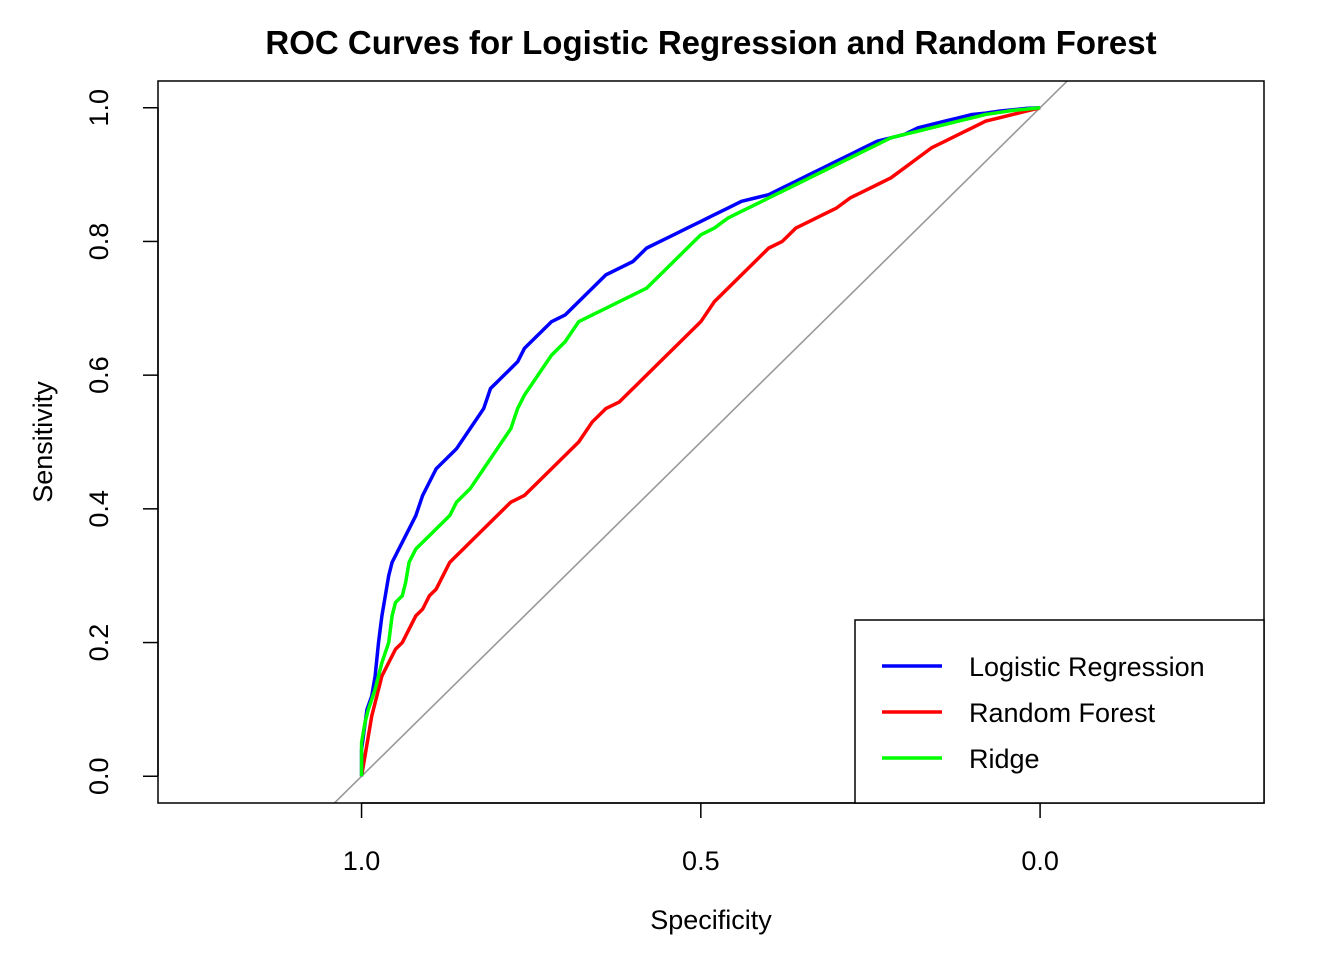 The height and width of the screenshot is (960, 1344). I want to click on y-tick-label: 0.0, so click(99, 776).